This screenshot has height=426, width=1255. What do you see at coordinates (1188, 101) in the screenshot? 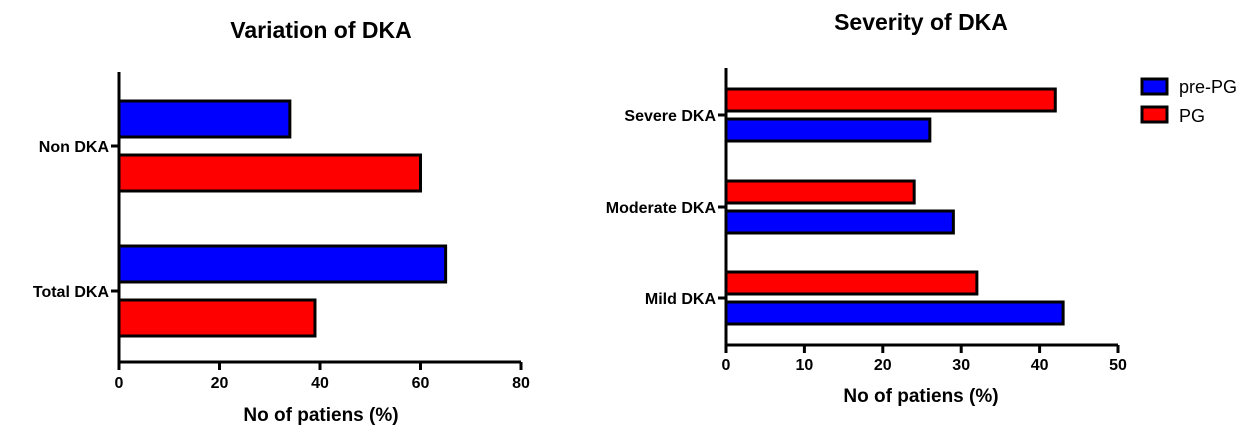
I see `chart-2-legend: pre-PG PG` at bounding box center [1188, 101].